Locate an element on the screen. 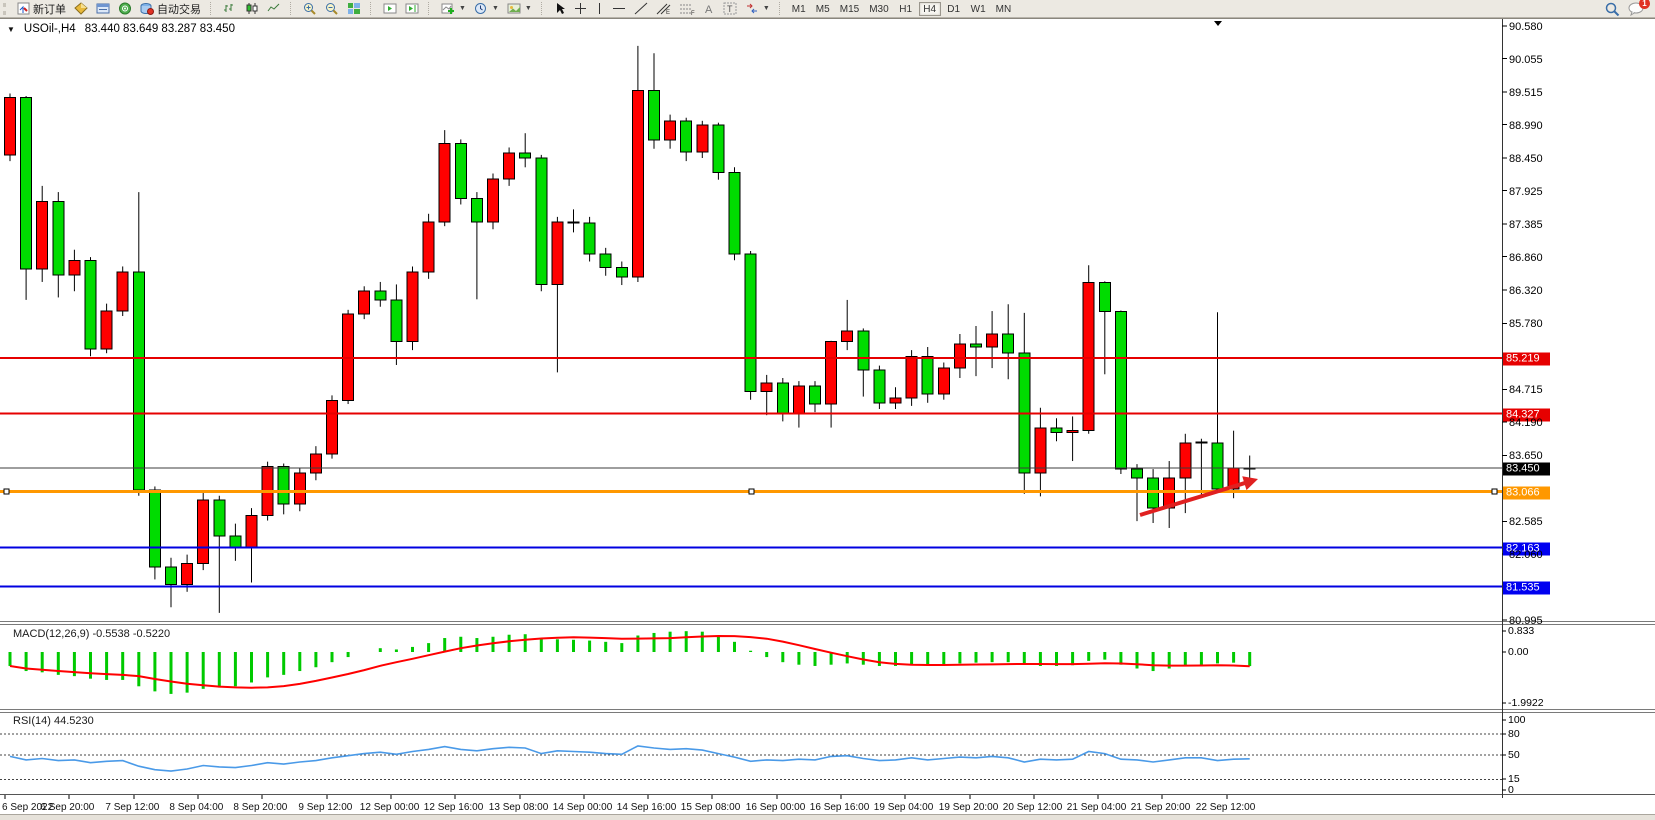 This screenshot has width=1655, height=820. timeframe-h1: H1 is located at coordinates (906, 9).